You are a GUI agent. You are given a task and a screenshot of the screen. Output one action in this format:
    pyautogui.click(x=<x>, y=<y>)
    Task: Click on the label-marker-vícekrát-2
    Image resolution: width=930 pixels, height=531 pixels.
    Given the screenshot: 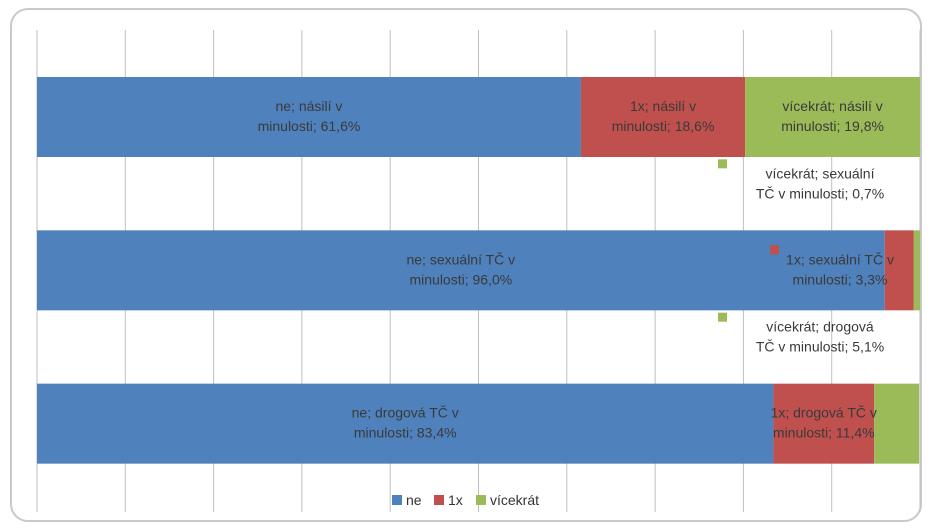 What is the action you would take?
    pyautogui.click(x=722, y=317)
    